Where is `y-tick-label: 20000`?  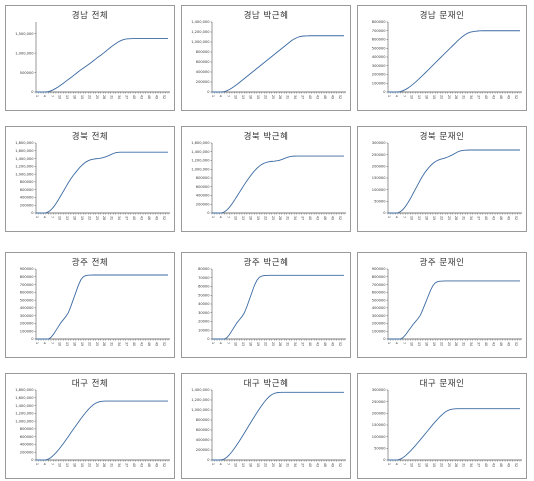 y-tick-label: 20000 is located at coordinates (204, 322).